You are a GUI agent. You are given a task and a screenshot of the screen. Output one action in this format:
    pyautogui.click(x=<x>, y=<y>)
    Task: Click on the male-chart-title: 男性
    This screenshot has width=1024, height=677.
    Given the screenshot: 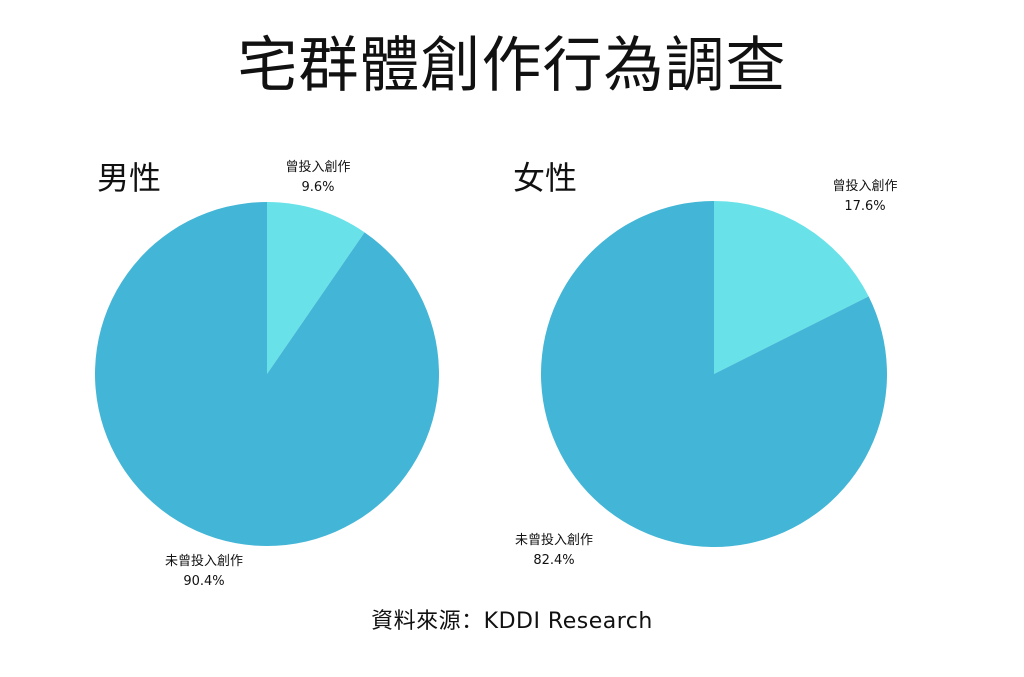 What is the action you would take?
    pyautogui.click(x=129, y=178)
    